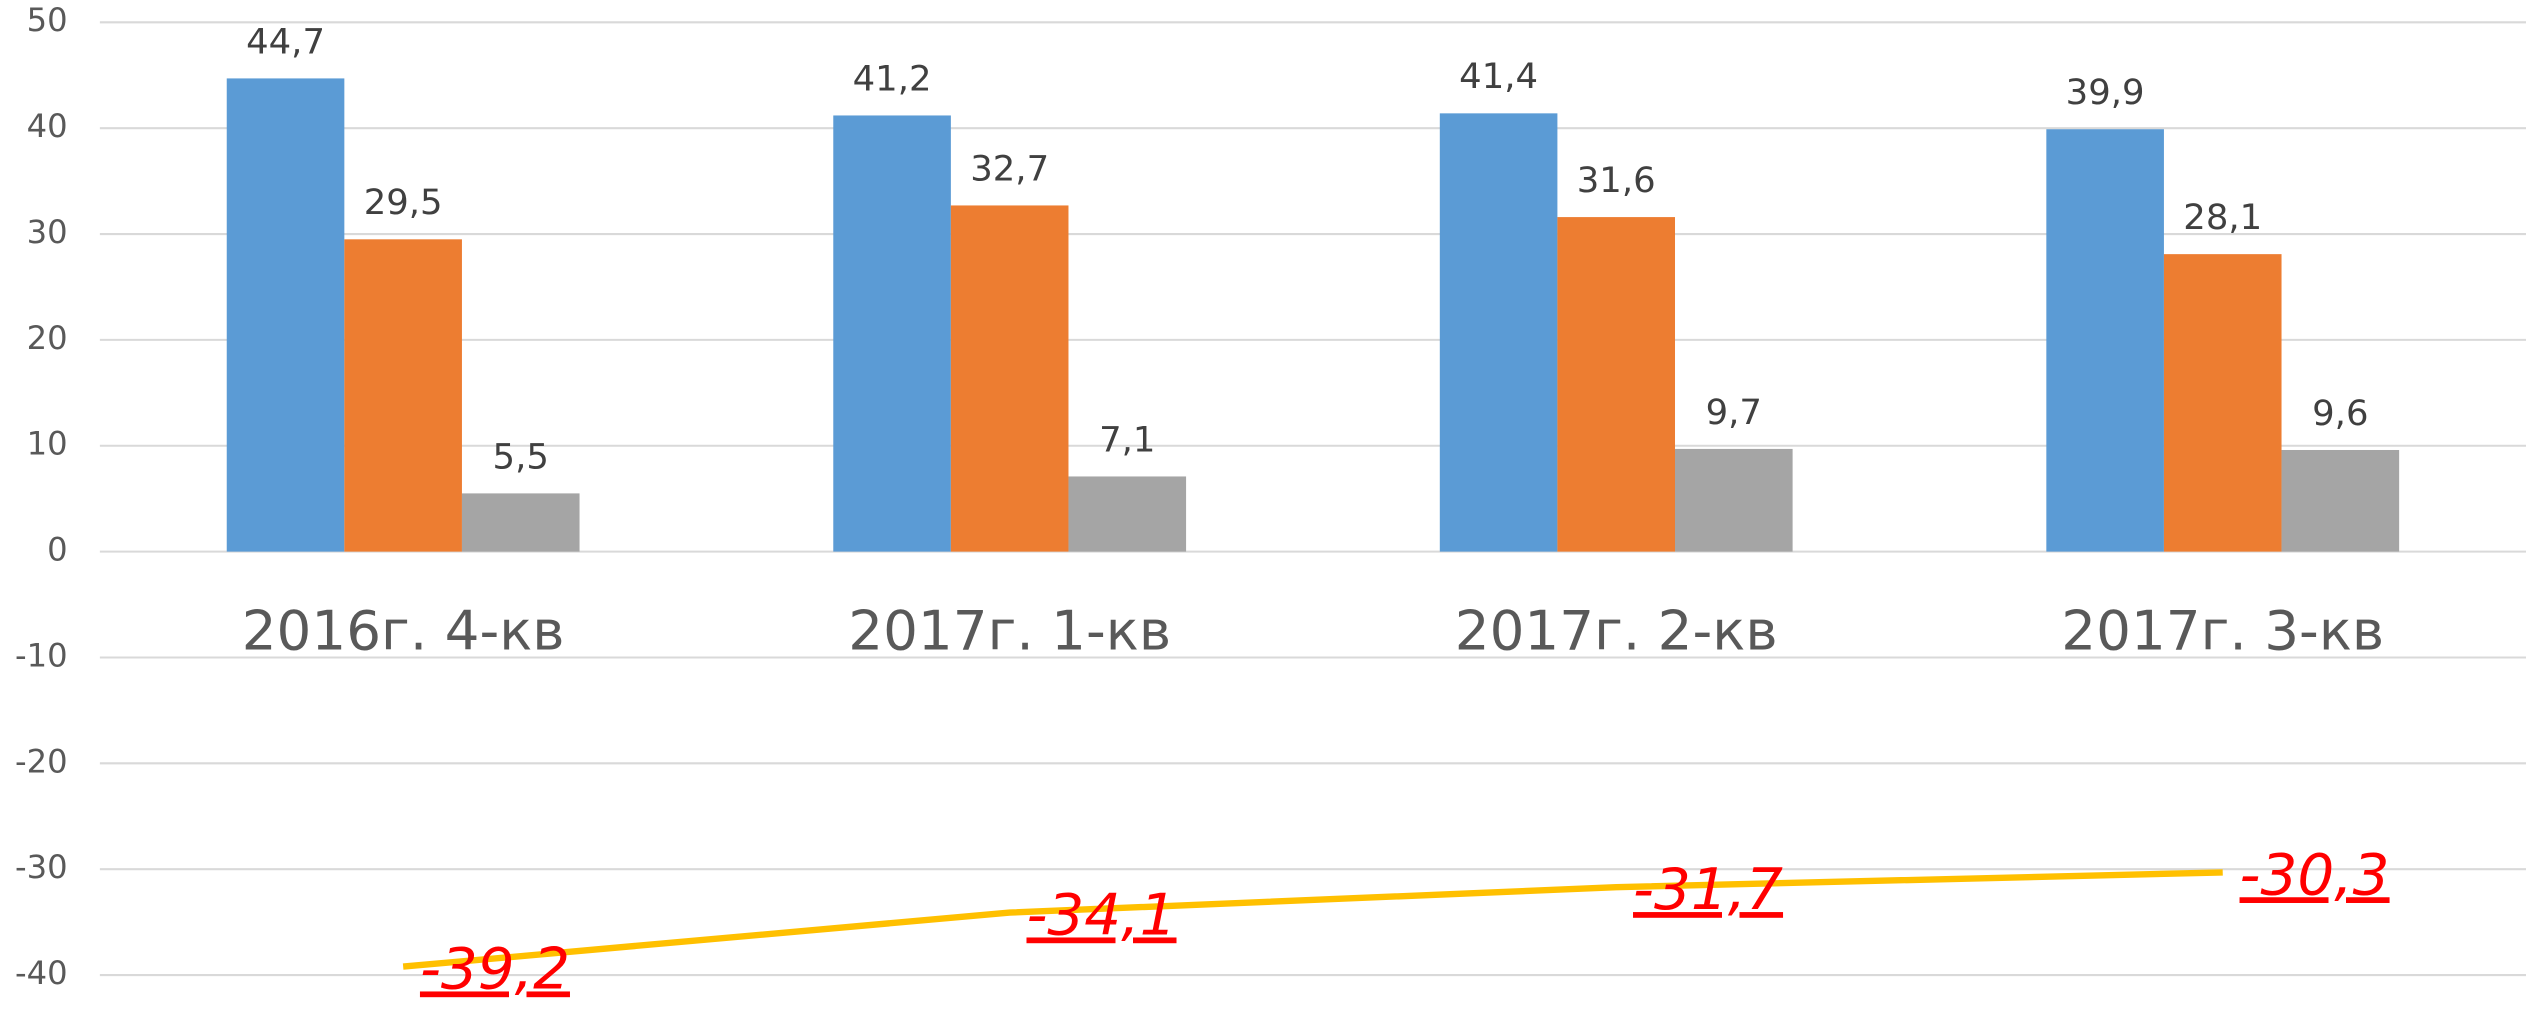  What do you see at coordinates (47, 20) in the screenshot?
I see `y-tick-label: 50` at bounding box center [47, 20].